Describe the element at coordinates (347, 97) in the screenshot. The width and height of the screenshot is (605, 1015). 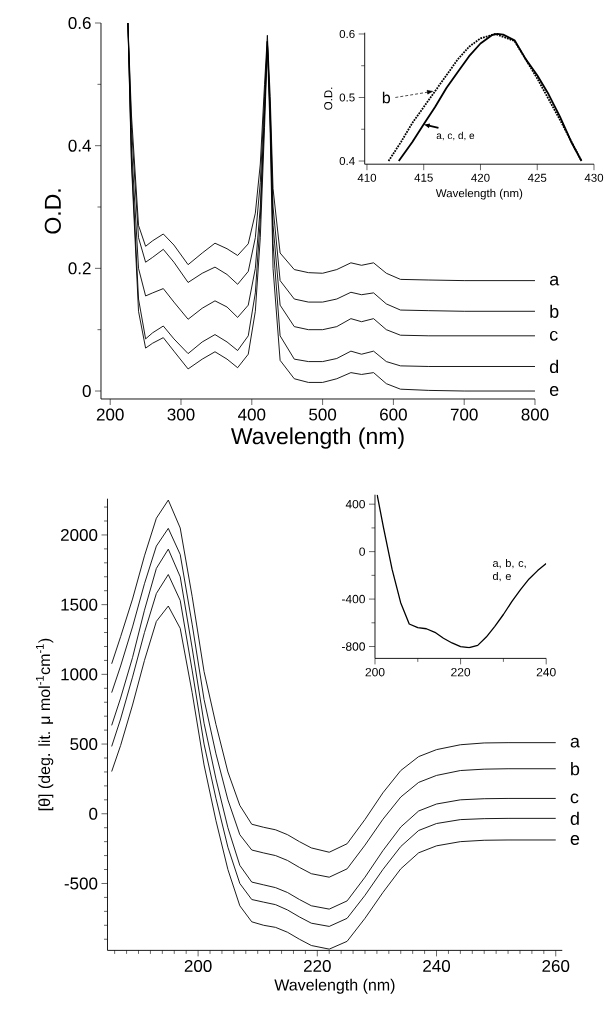
I see `y-tick-label: 0.5` at that location.